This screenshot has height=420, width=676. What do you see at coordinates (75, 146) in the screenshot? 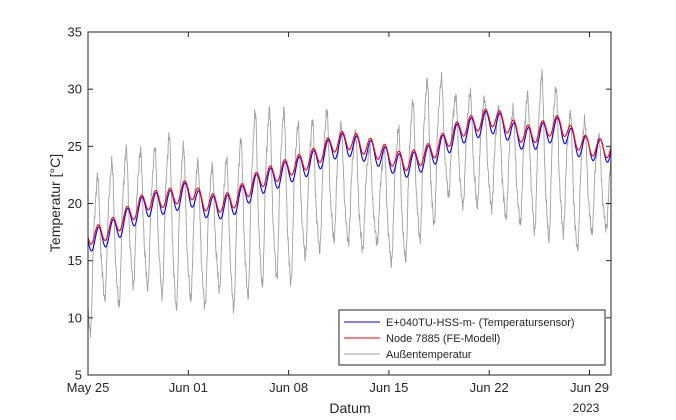
I see `y-tick-label: 25` at bounding box center [75, 146].